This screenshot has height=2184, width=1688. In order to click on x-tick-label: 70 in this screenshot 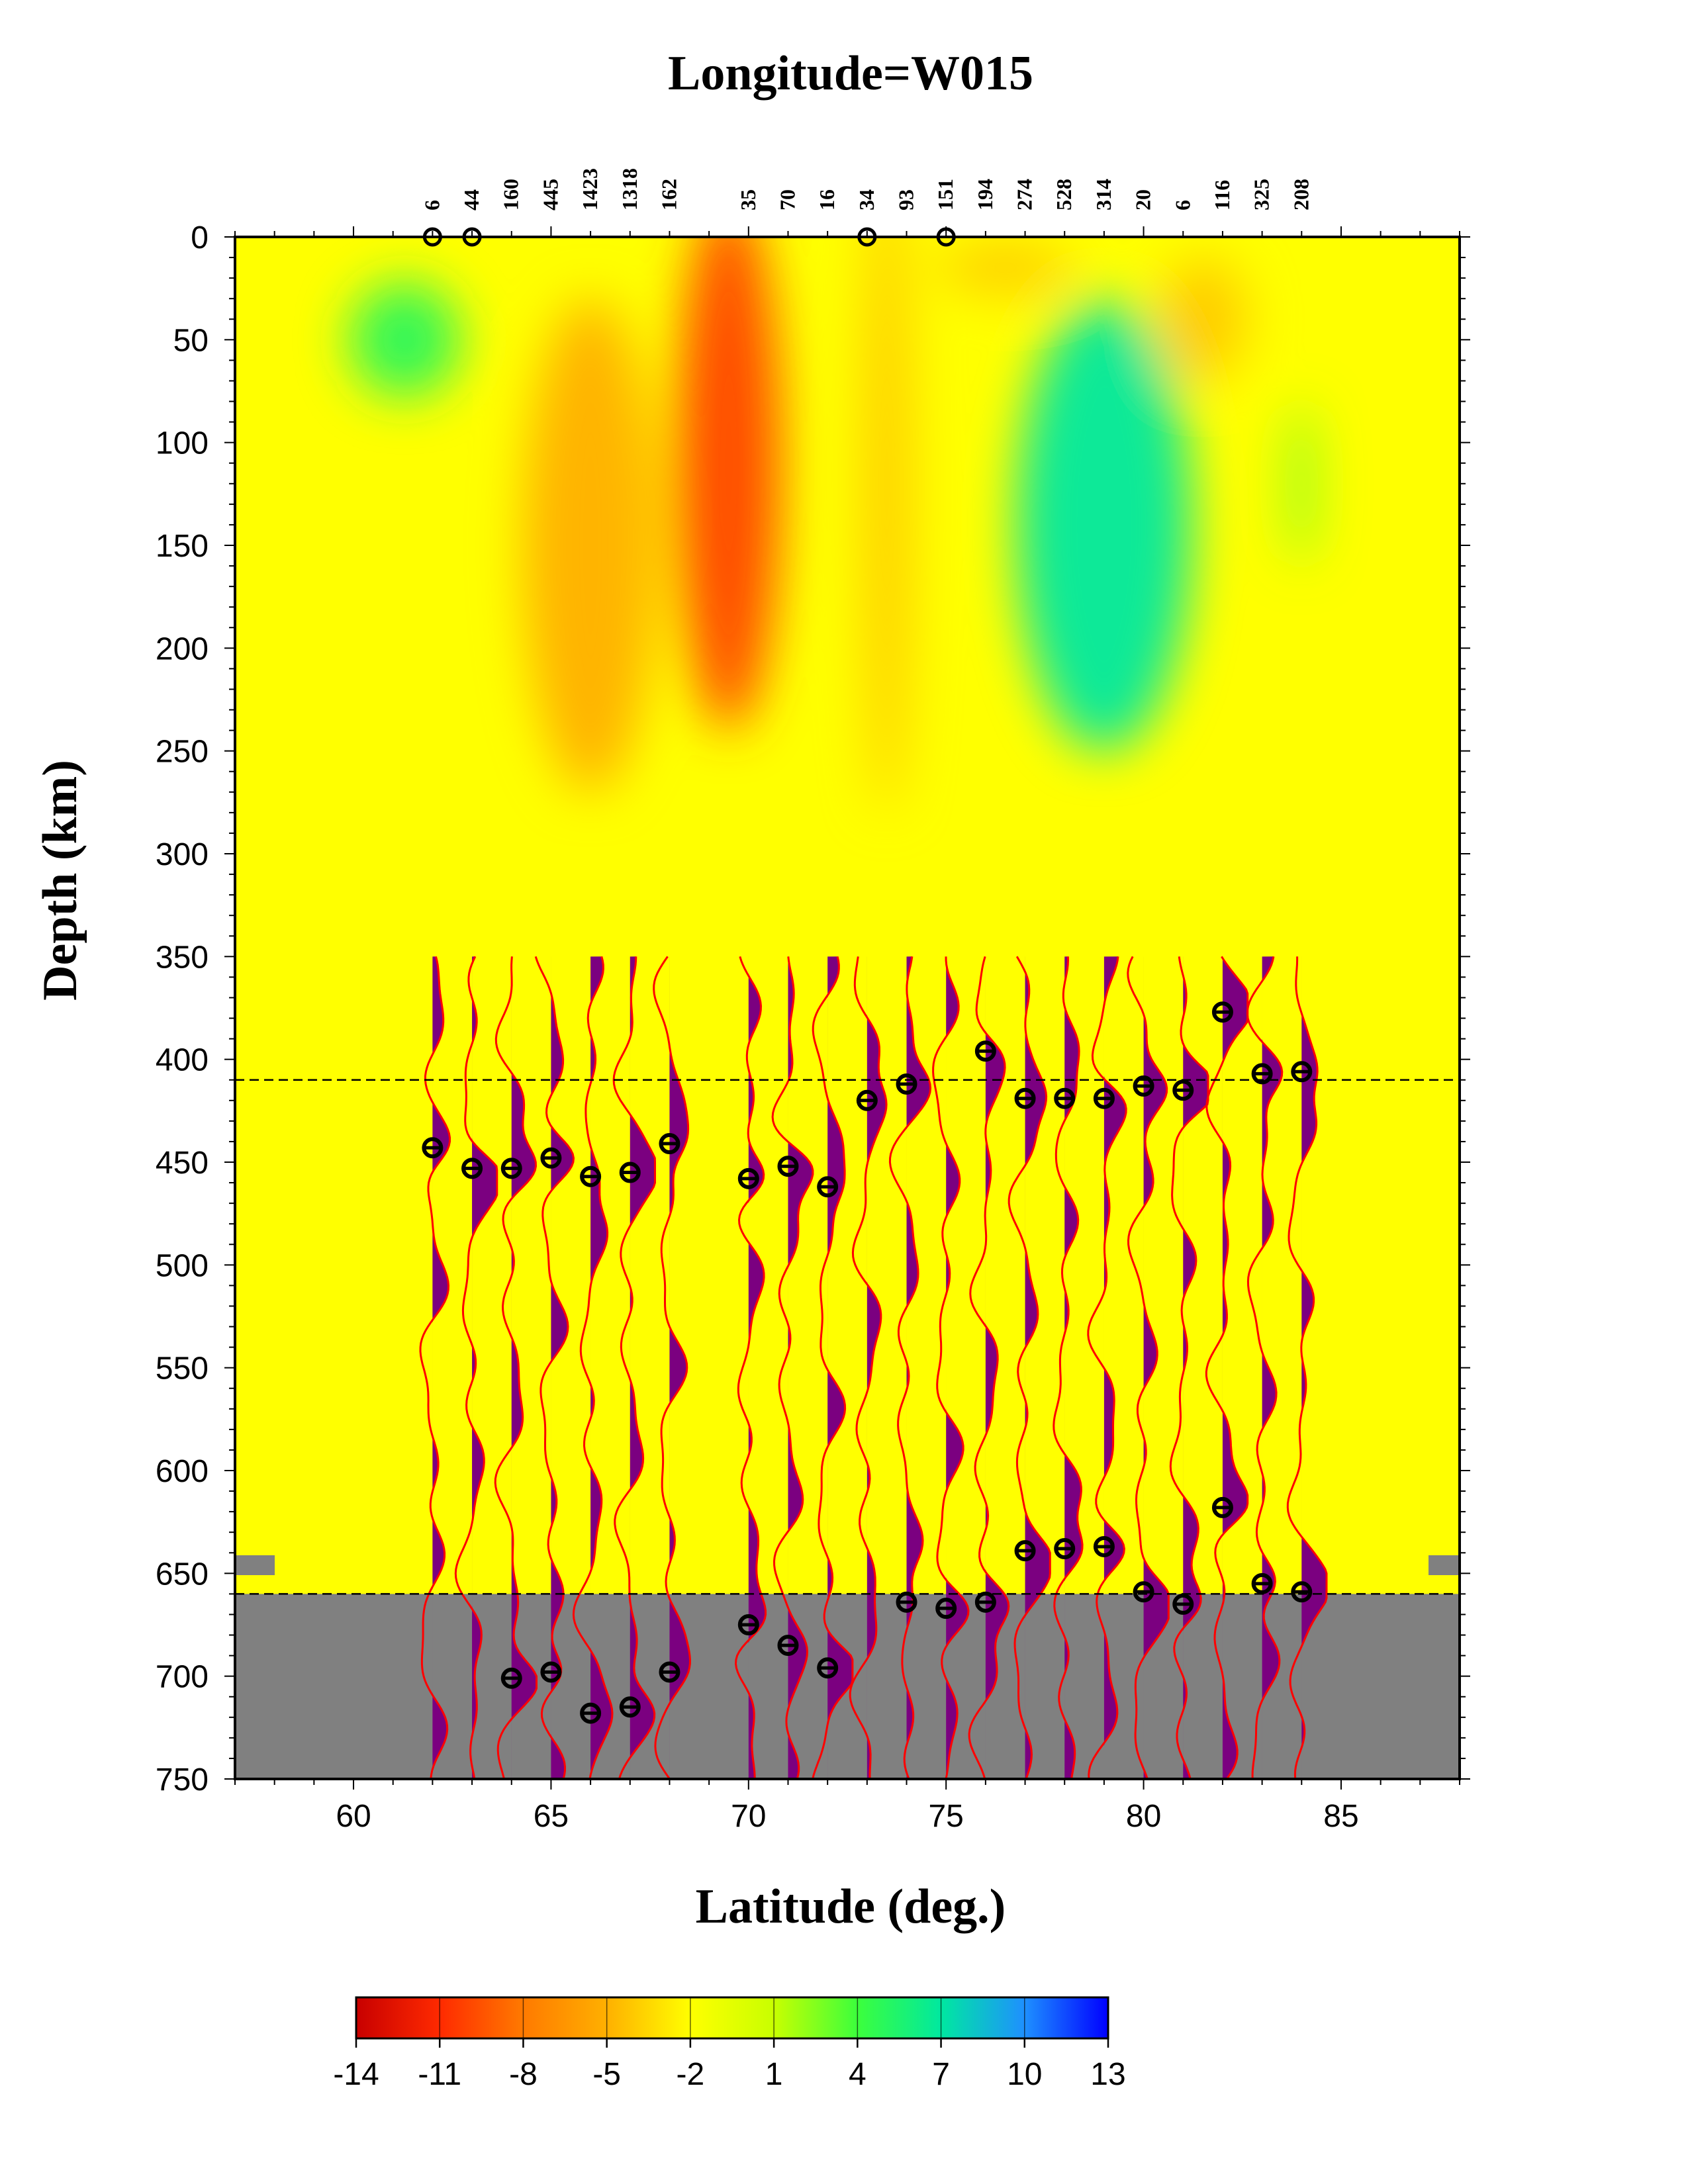, I will do `click(748, 1817)`.